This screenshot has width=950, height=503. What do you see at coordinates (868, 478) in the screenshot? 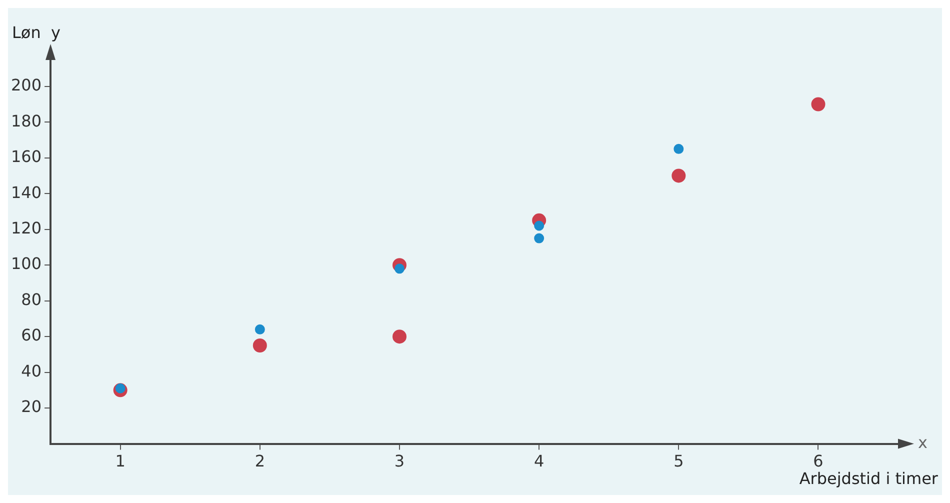
I see `x-axis-title: Arbejdstid i timer` at bounding box center [868, 478].